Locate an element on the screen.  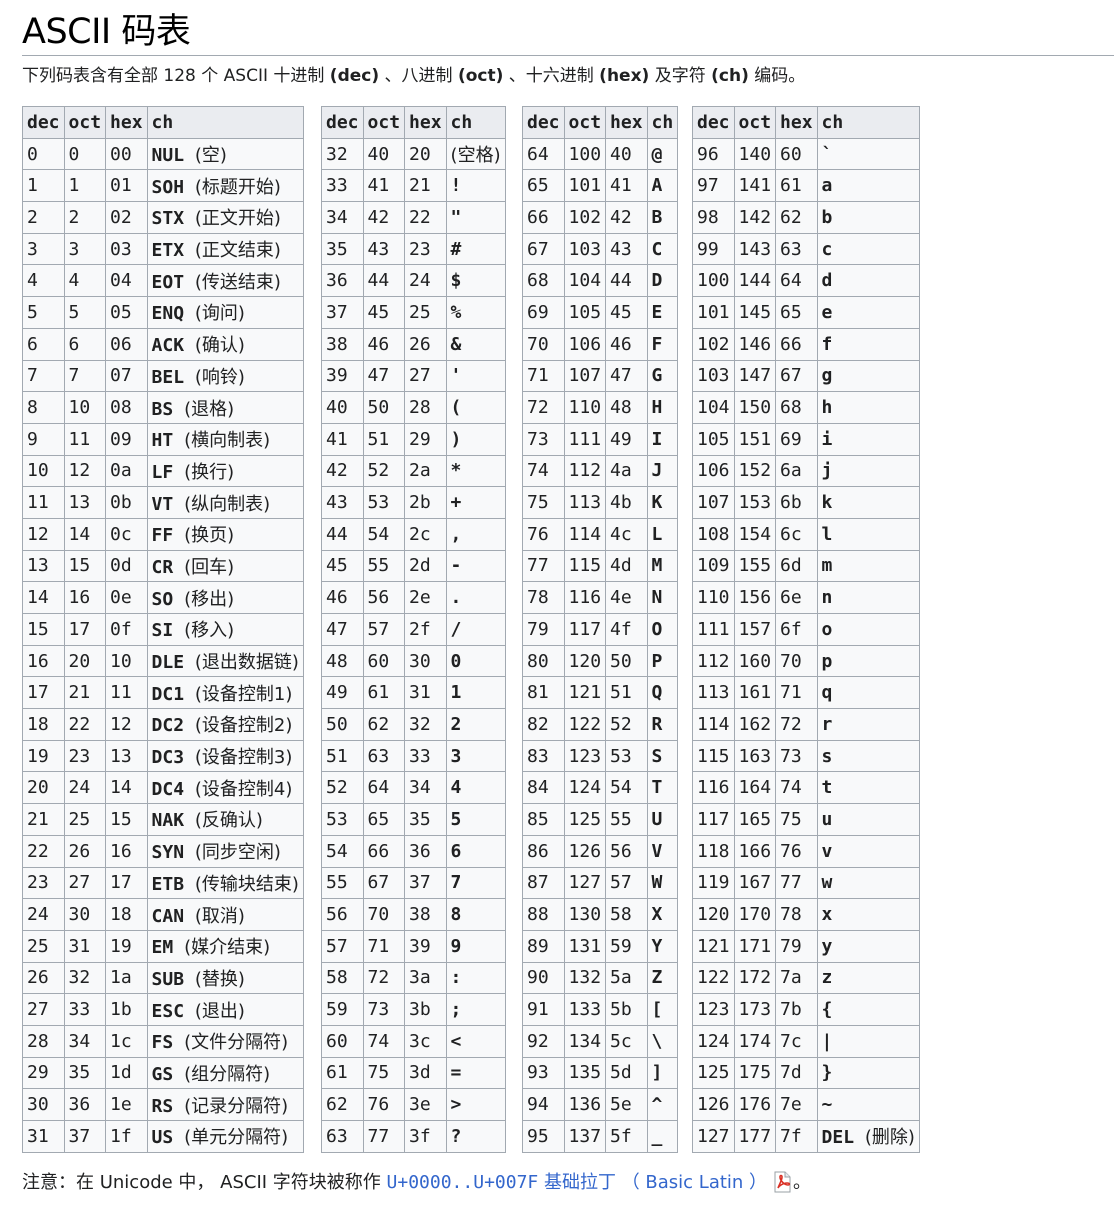
dec-cell: 113 is located at coordinates (713, 693).